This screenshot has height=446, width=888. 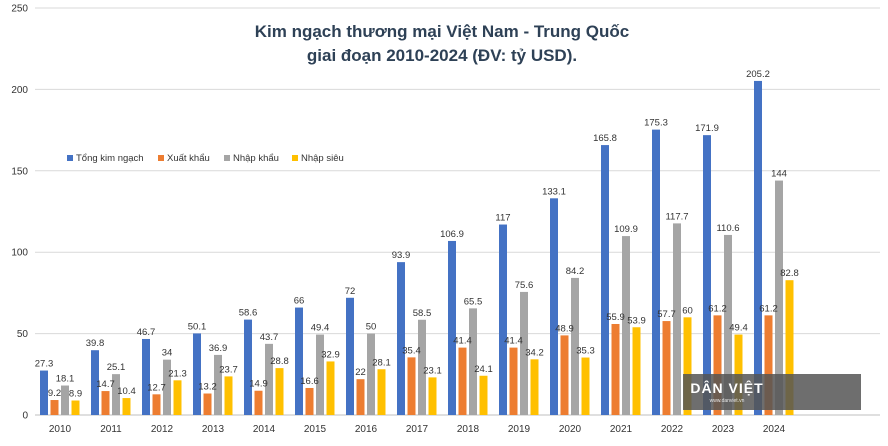 I want to click on chart-title-line2: giai đoạn 2010-2024 (ĐV: tỷ USD)., so click(x=442, y=55).